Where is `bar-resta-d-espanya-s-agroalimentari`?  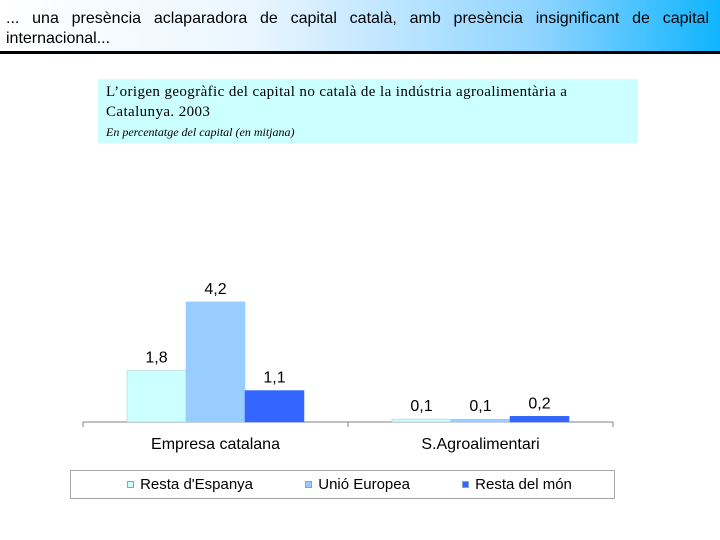
bar-resta-d-espanya-s-agroalimentari is located at coordinates (421, 420).